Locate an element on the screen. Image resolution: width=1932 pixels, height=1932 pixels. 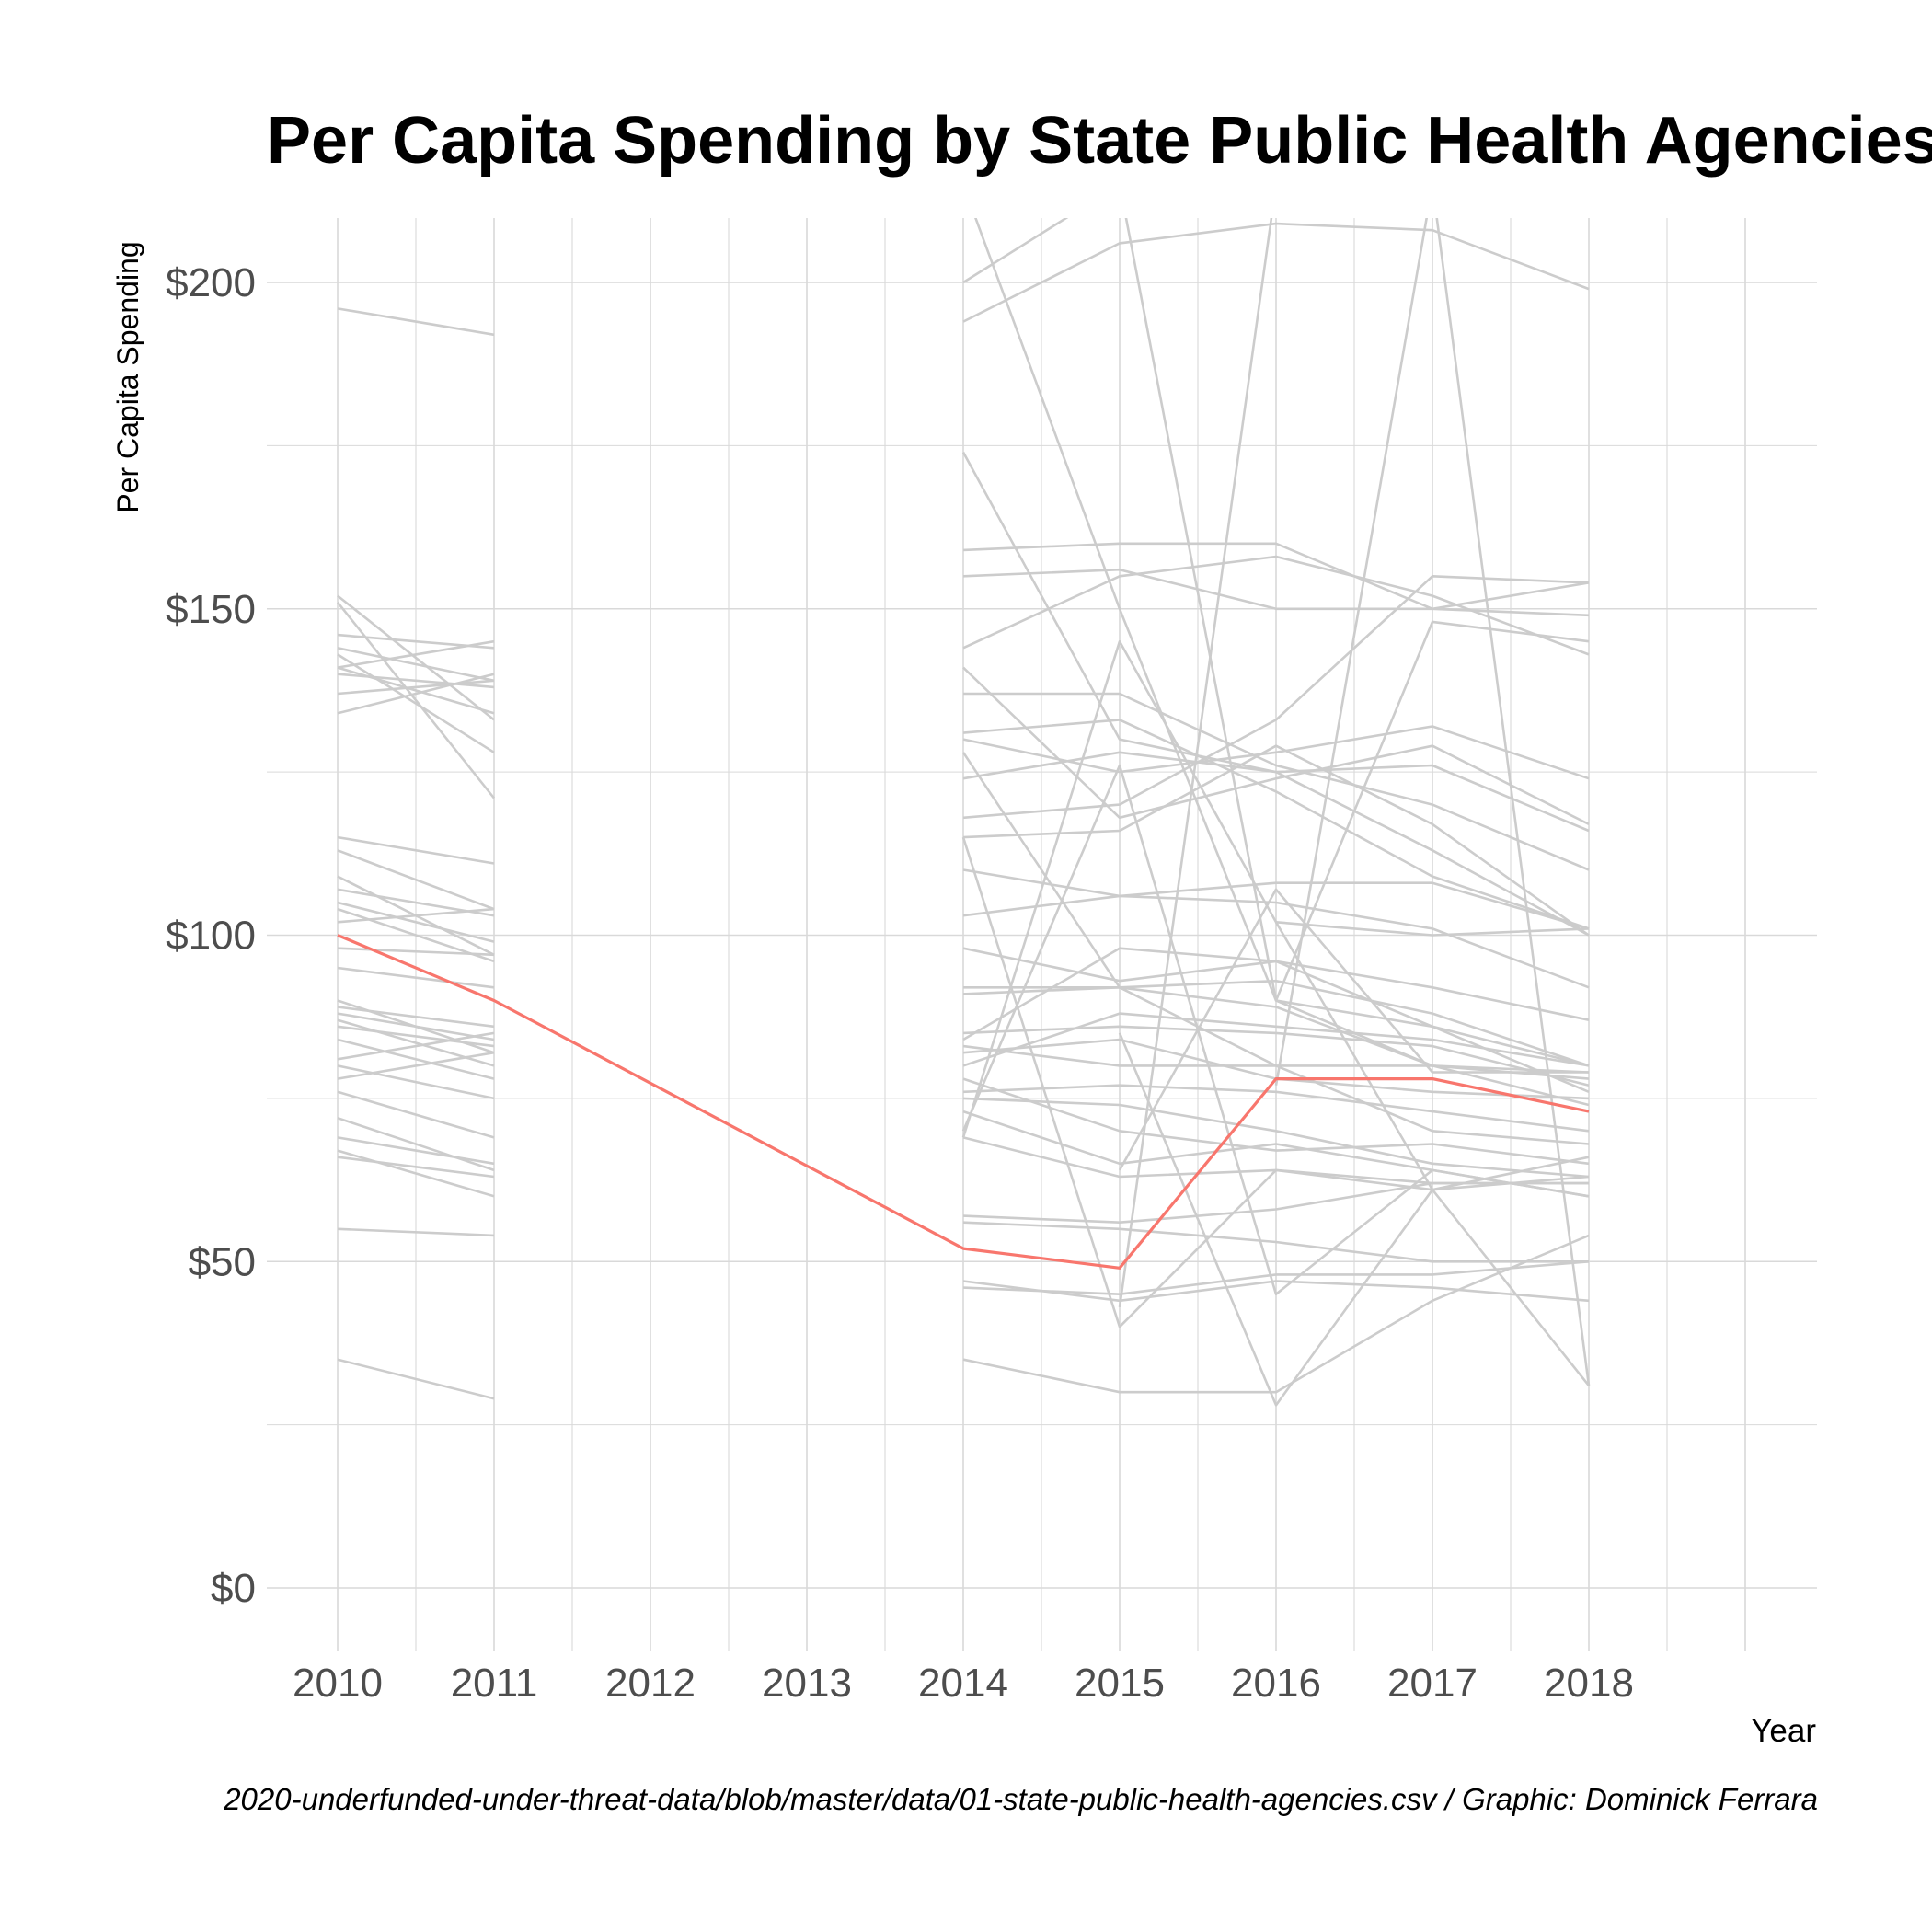
x-axis-ticks: 2010 2011 2012 2013 2014 2015 2016 2017 2018 is located at coordinates (963, 1683).